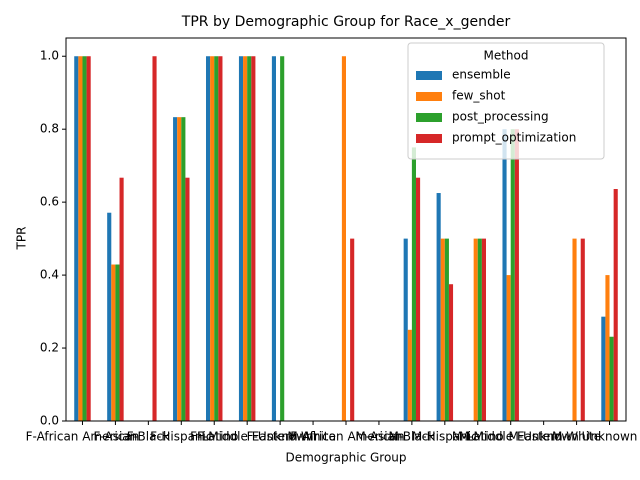  I want to click on legend-label: post_processing, so click(500, 117).